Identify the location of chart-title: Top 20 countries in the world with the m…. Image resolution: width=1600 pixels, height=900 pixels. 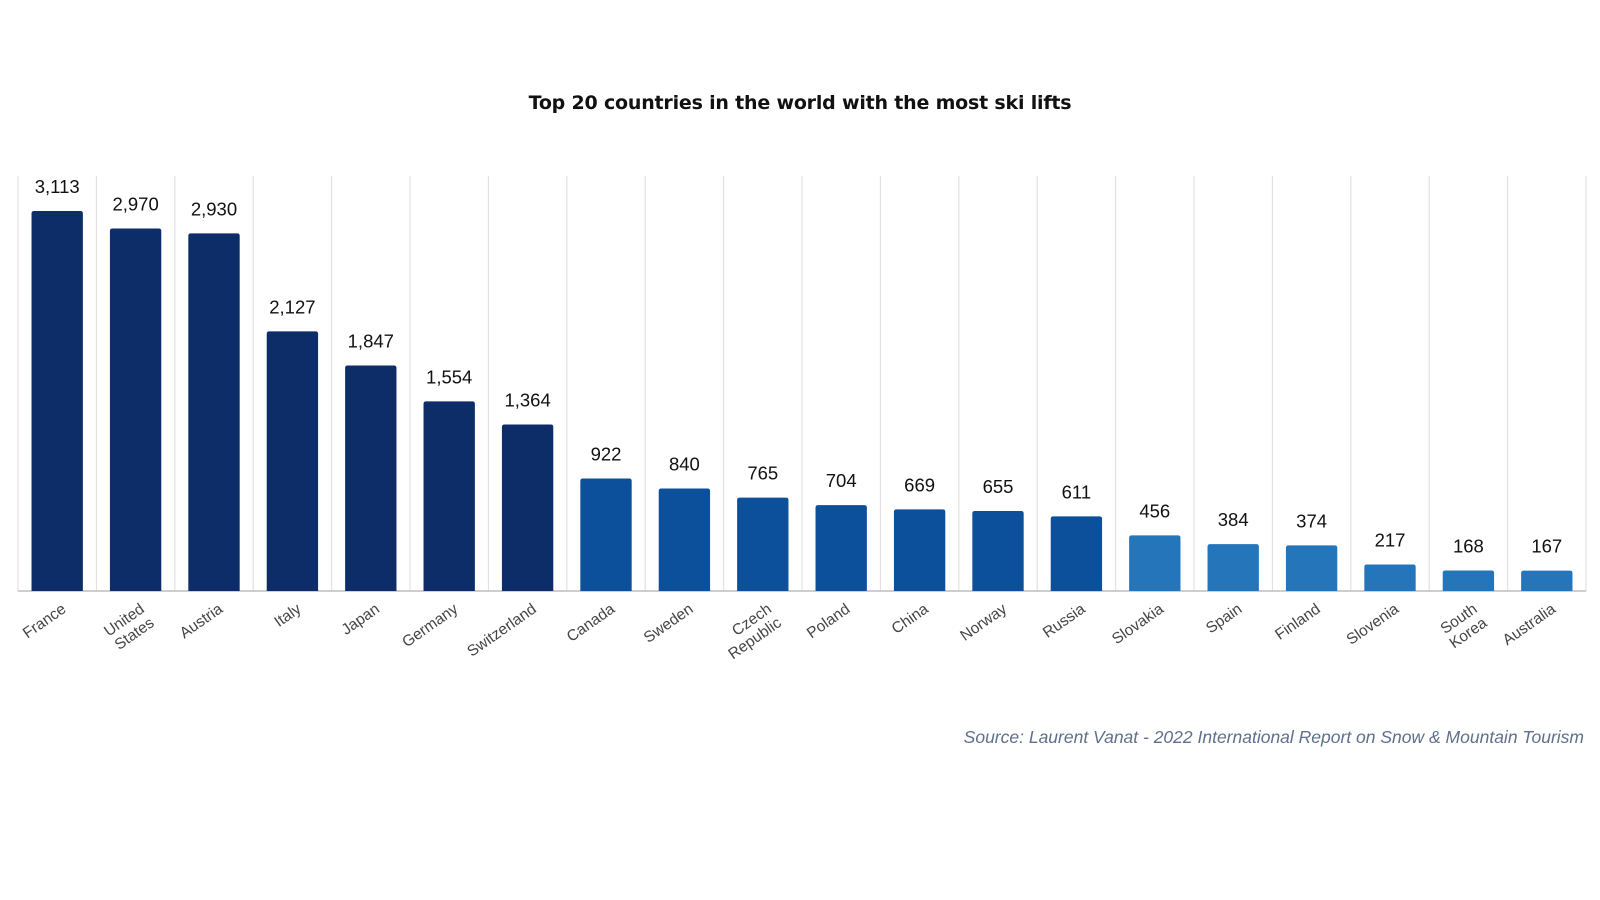
(800, 103).